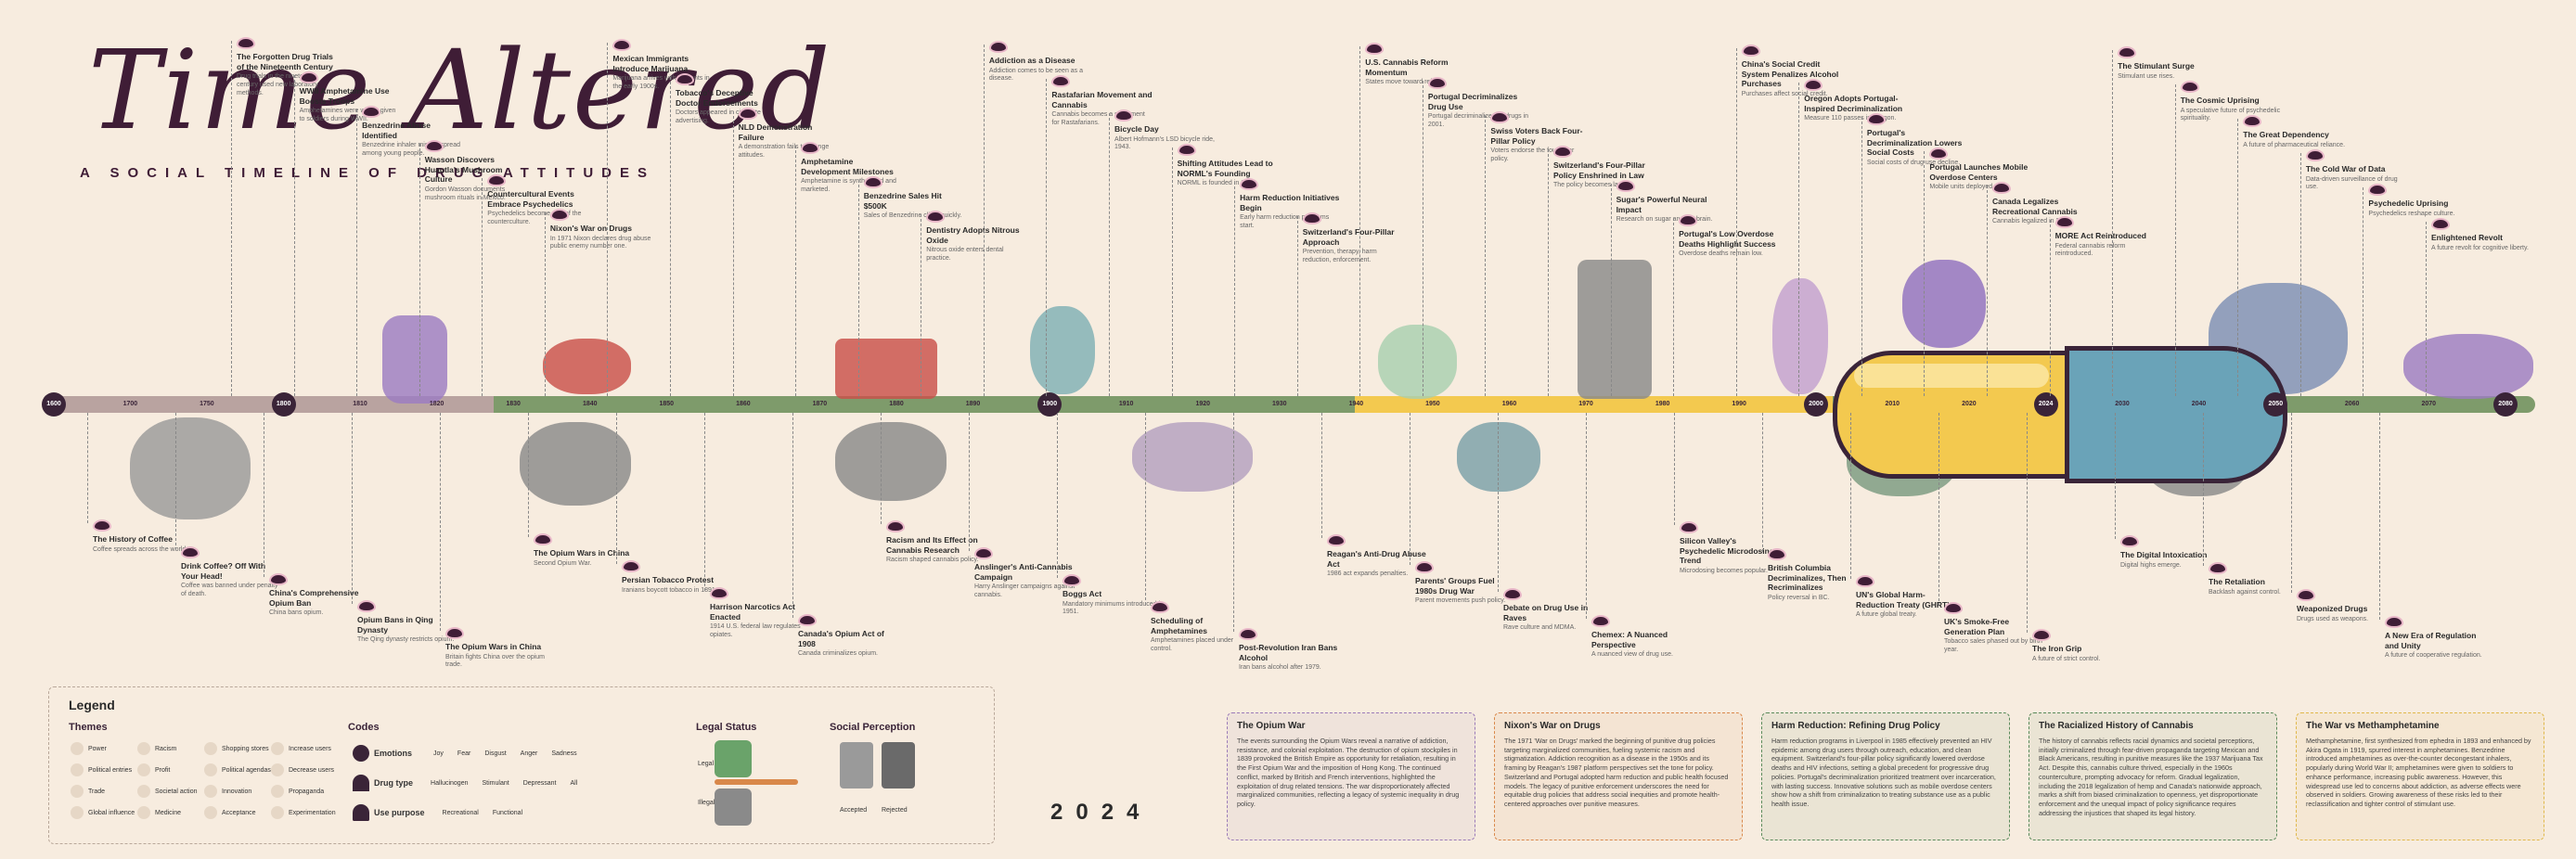 The image size is (2576, 859). Describe the element at coordinates (513, 404) in the screenshot. I see `year-marker: 1830` at that location.